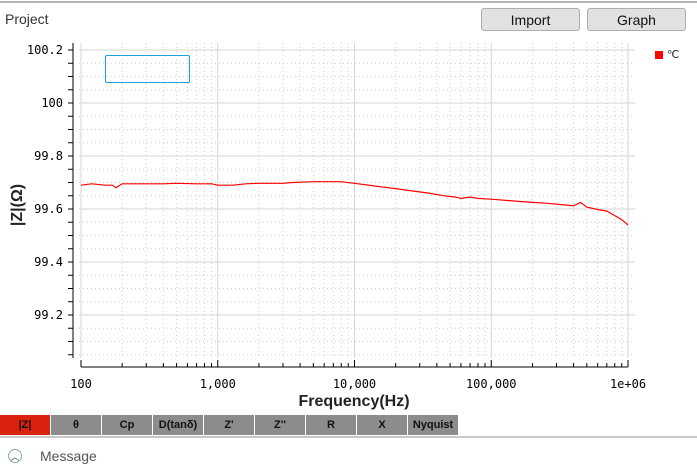 This screenshot has height=473, width=697. Describe the element at coordinates (45, 50) in the screenshot. I see `y-tick-label: 100.2` at that location.